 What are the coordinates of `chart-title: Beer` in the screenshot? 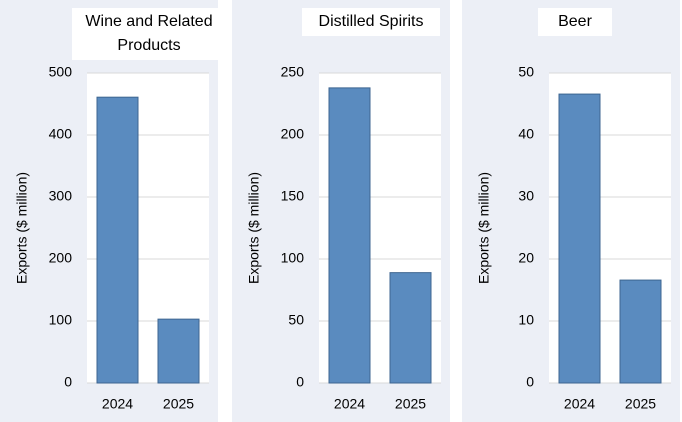 It's located at (575, 22).